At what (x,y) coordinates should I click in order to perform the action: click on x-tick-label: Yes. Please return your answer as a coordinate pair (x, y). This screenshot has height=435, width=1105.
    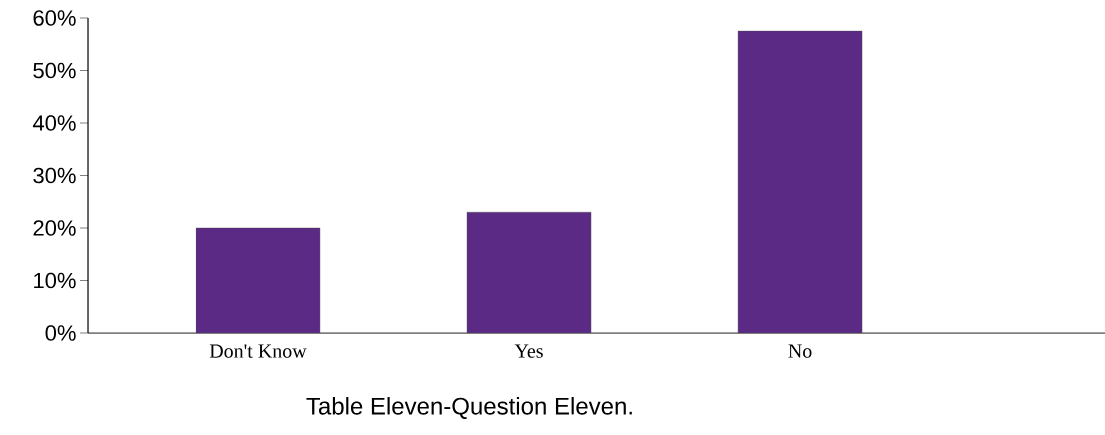
    Looking at the image, I should click on (528, 351).